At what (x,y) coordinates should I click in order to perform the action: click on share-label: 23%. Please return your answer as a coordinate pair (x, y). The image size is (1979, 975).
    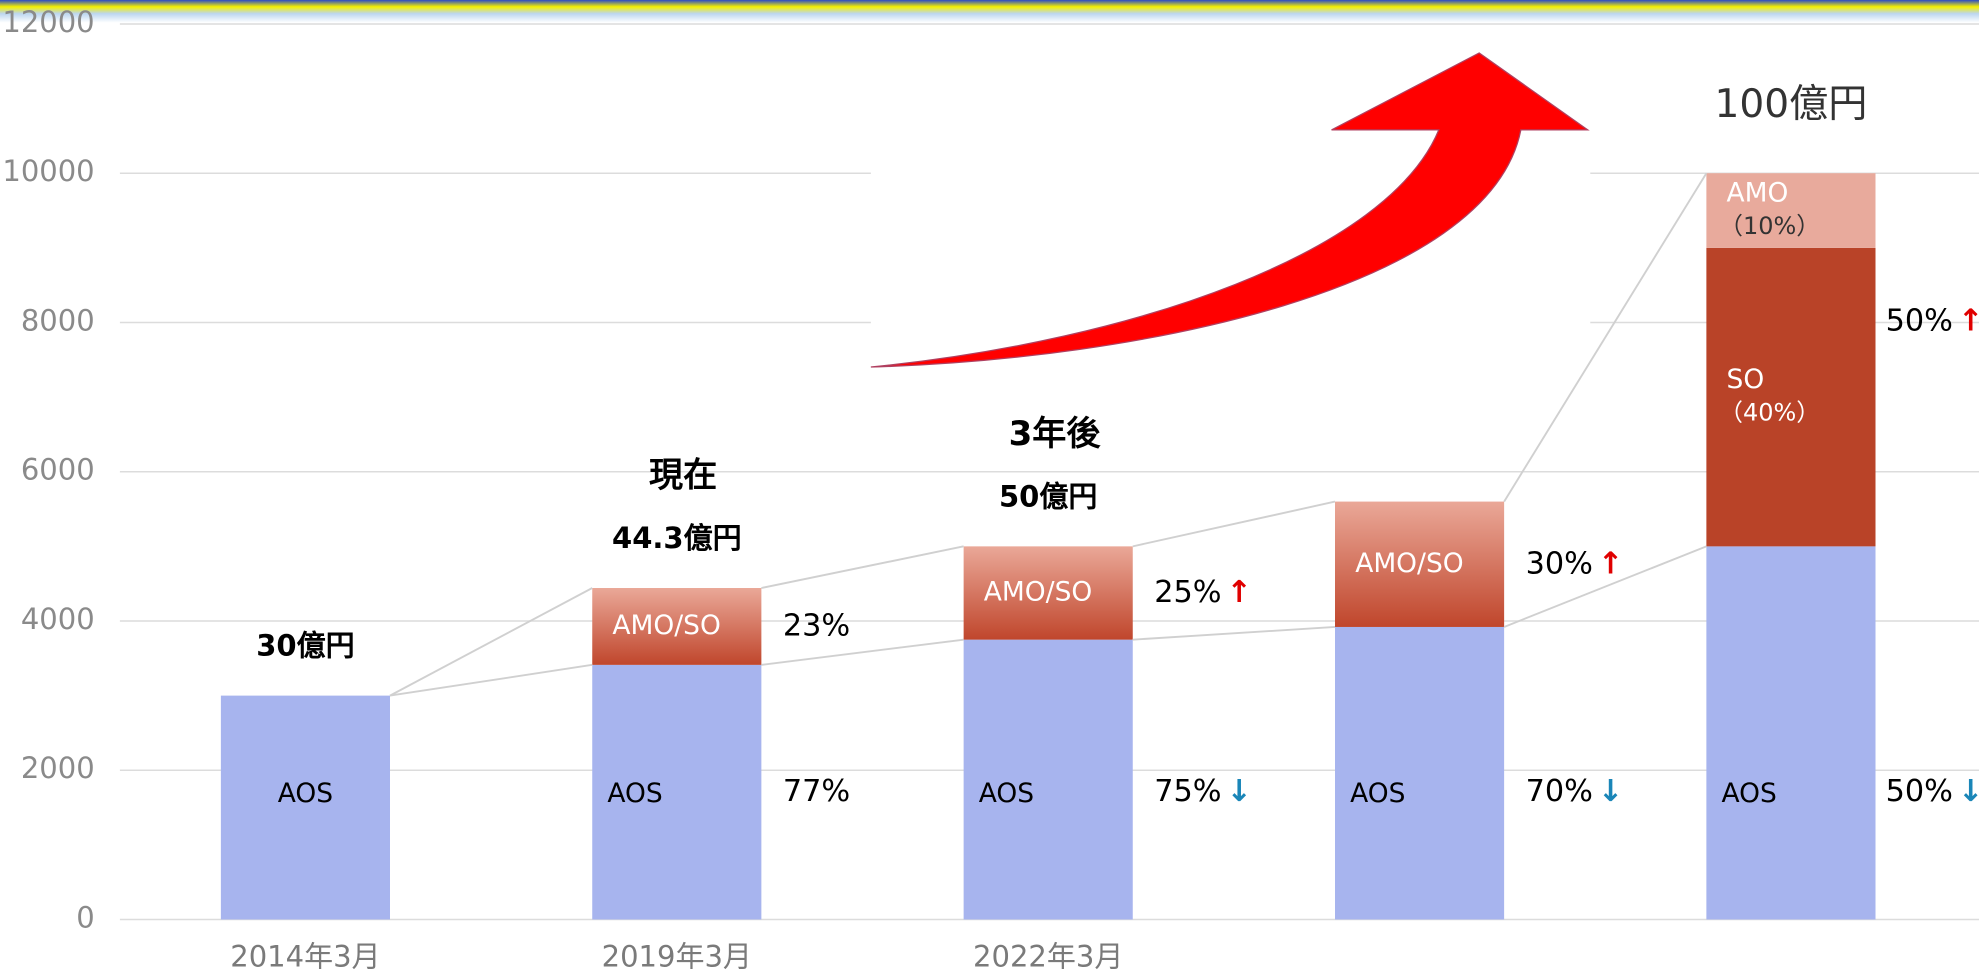
    Looking at the image, I should click on (816, 625).